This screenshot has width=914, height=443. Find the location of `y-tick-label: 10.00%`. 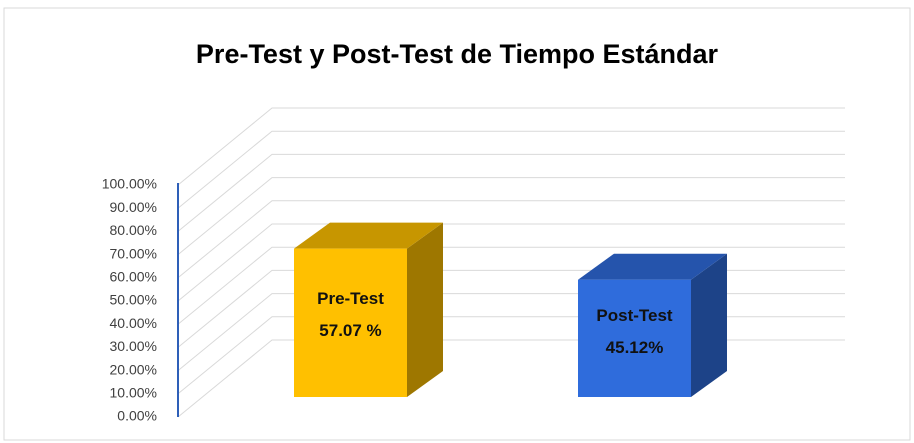

y-tick-label: 10.00% is located at coordinates (133, 393).